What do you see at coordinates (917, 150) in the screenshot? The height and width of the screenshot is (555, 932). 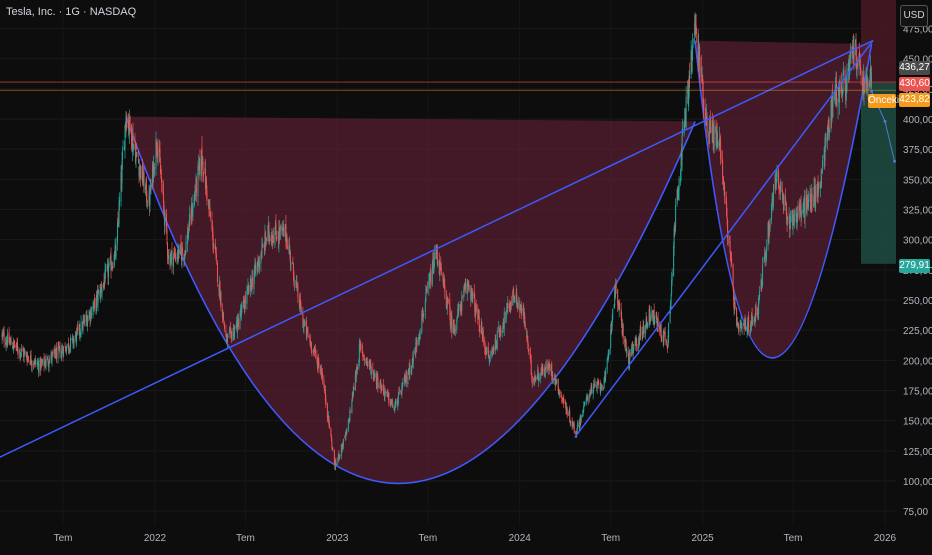 I see `y-tick-label: 375,00` at bounding box center [917, 150].